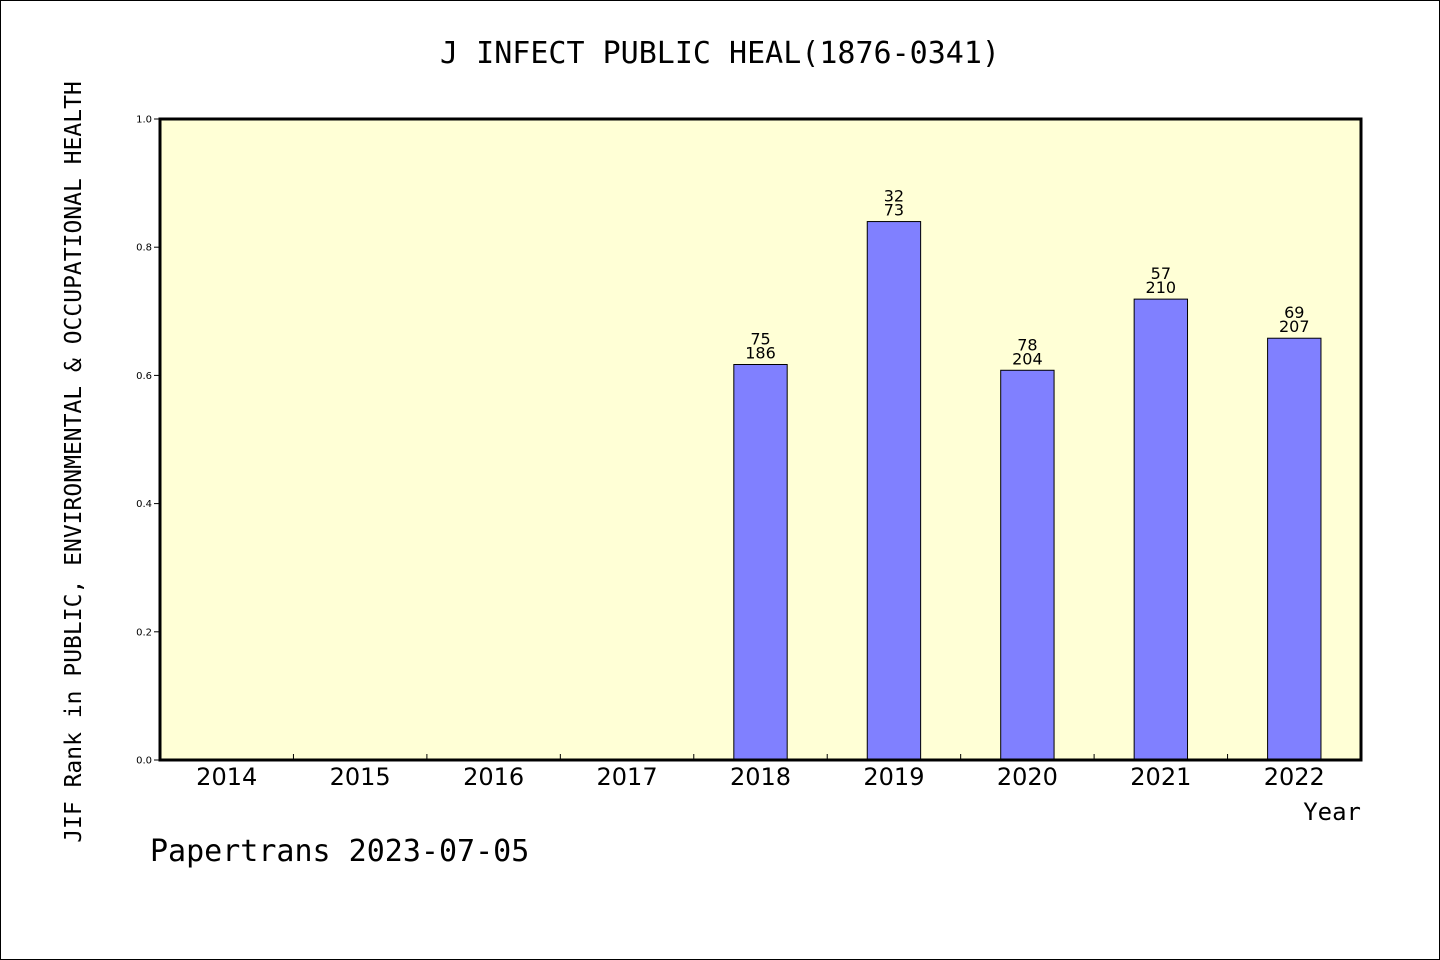  Describe the element at coordinates (226, 777) in the screenshot. I see `x-tick-label-2014: 2014` at that location.